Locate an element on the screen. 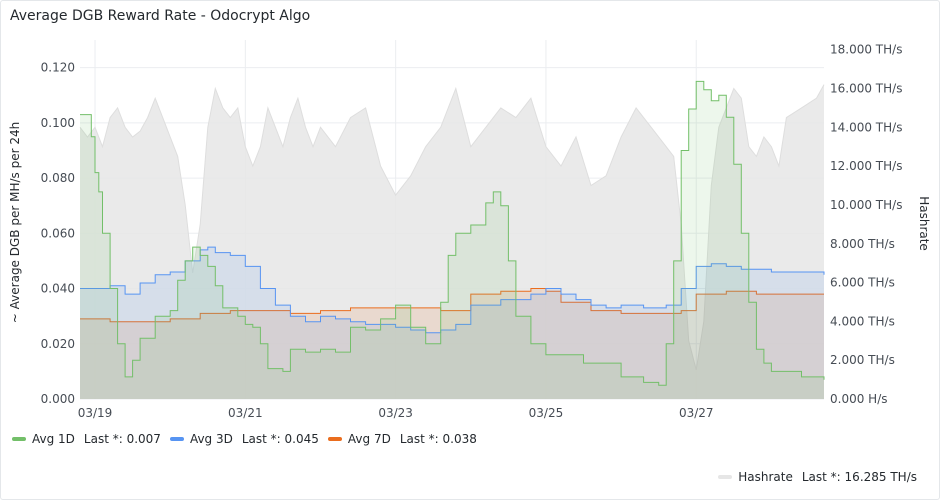 This screenshot has height=500, width=940. y2-tick-label-5: 10.000 TH/s is located at coordinates (866, 205).